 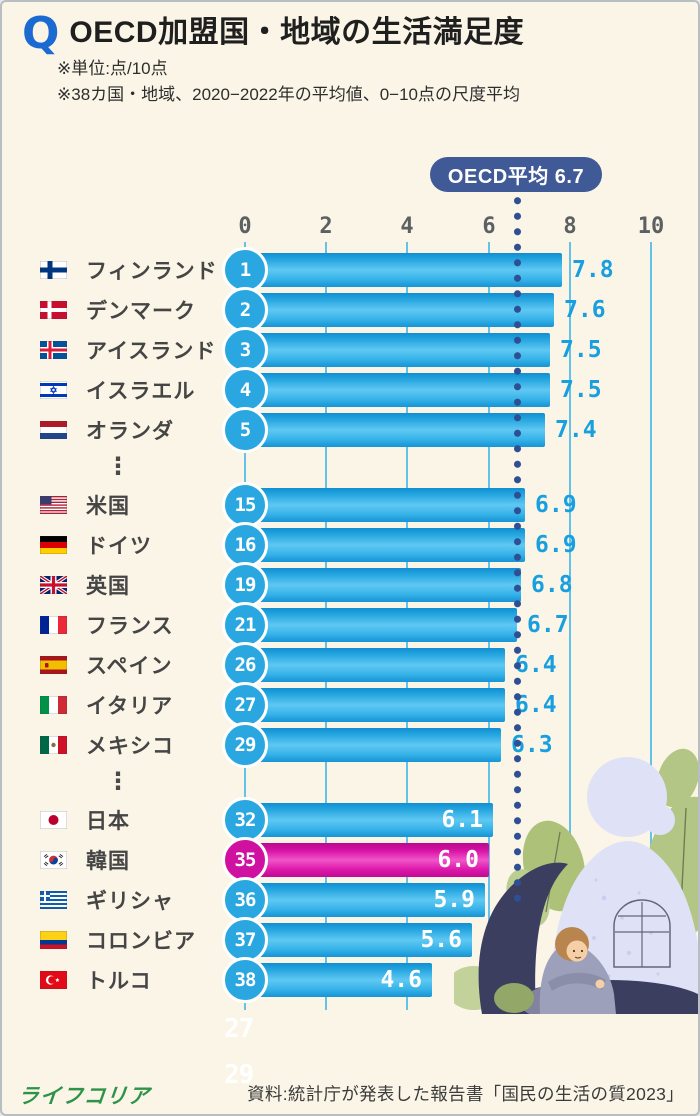 What do you see at coordinates (239, 1075) in the screenshot?
I see `ghost-label-29: 29` at bounding box center [239, 1075].